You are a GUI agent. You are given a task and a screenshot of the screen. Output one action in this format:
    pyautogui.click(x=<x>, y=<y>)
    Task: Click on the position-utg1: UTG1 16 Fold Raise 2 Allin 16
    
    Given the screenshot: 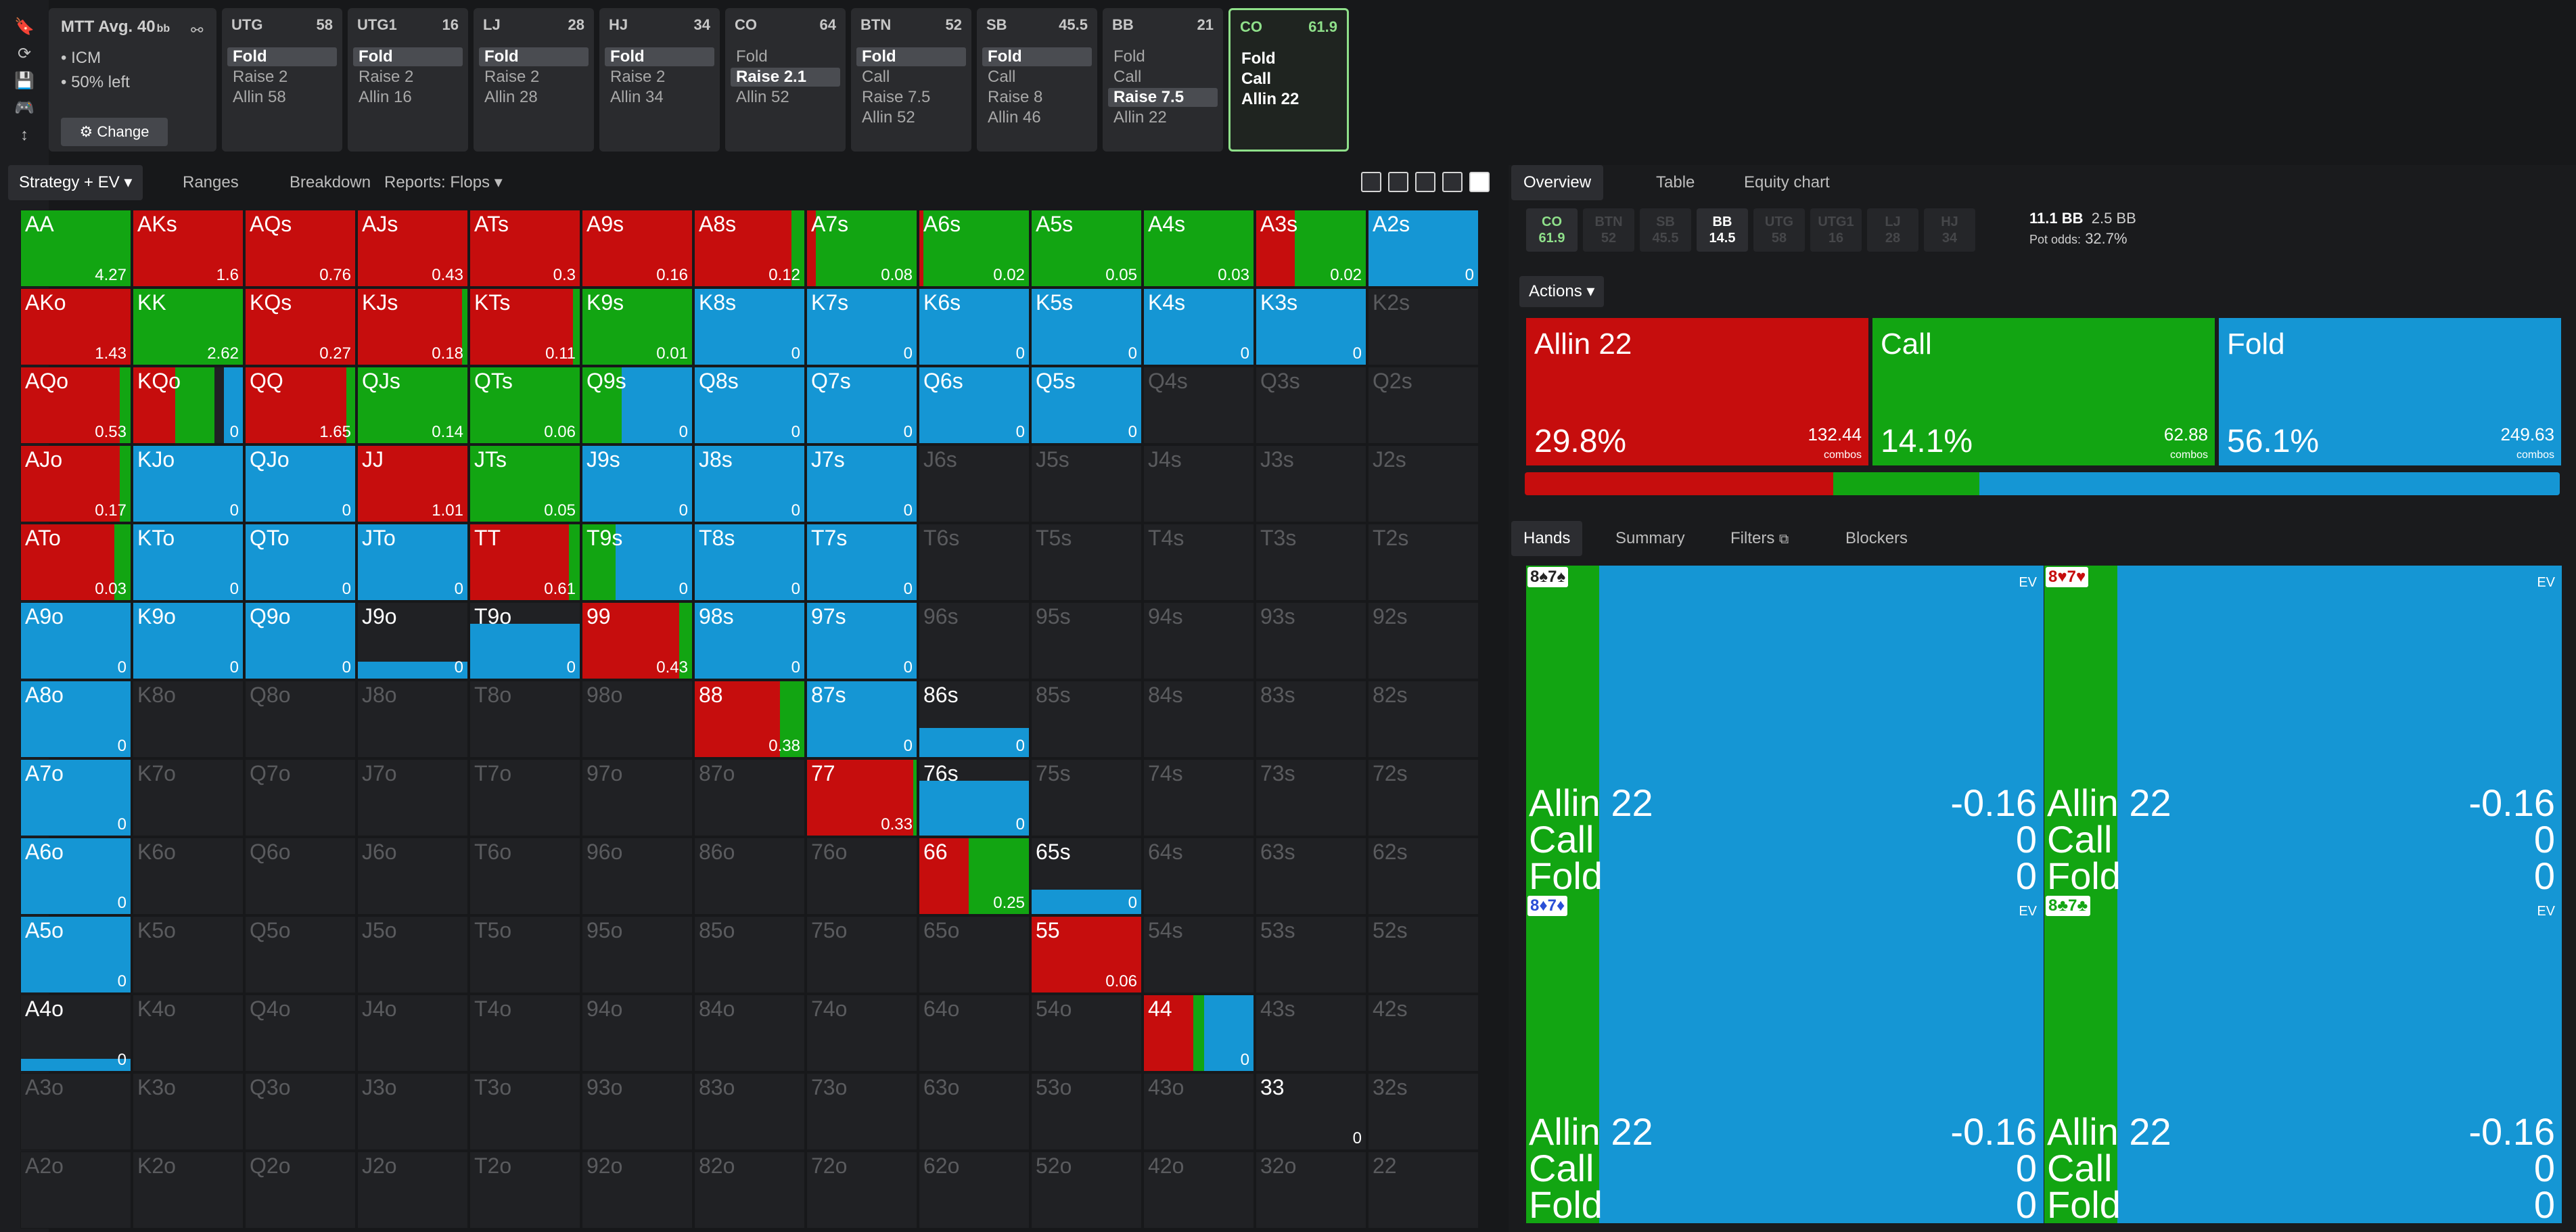 What is the action you would take?
    pyautogui.click(x=408, y=80)
    